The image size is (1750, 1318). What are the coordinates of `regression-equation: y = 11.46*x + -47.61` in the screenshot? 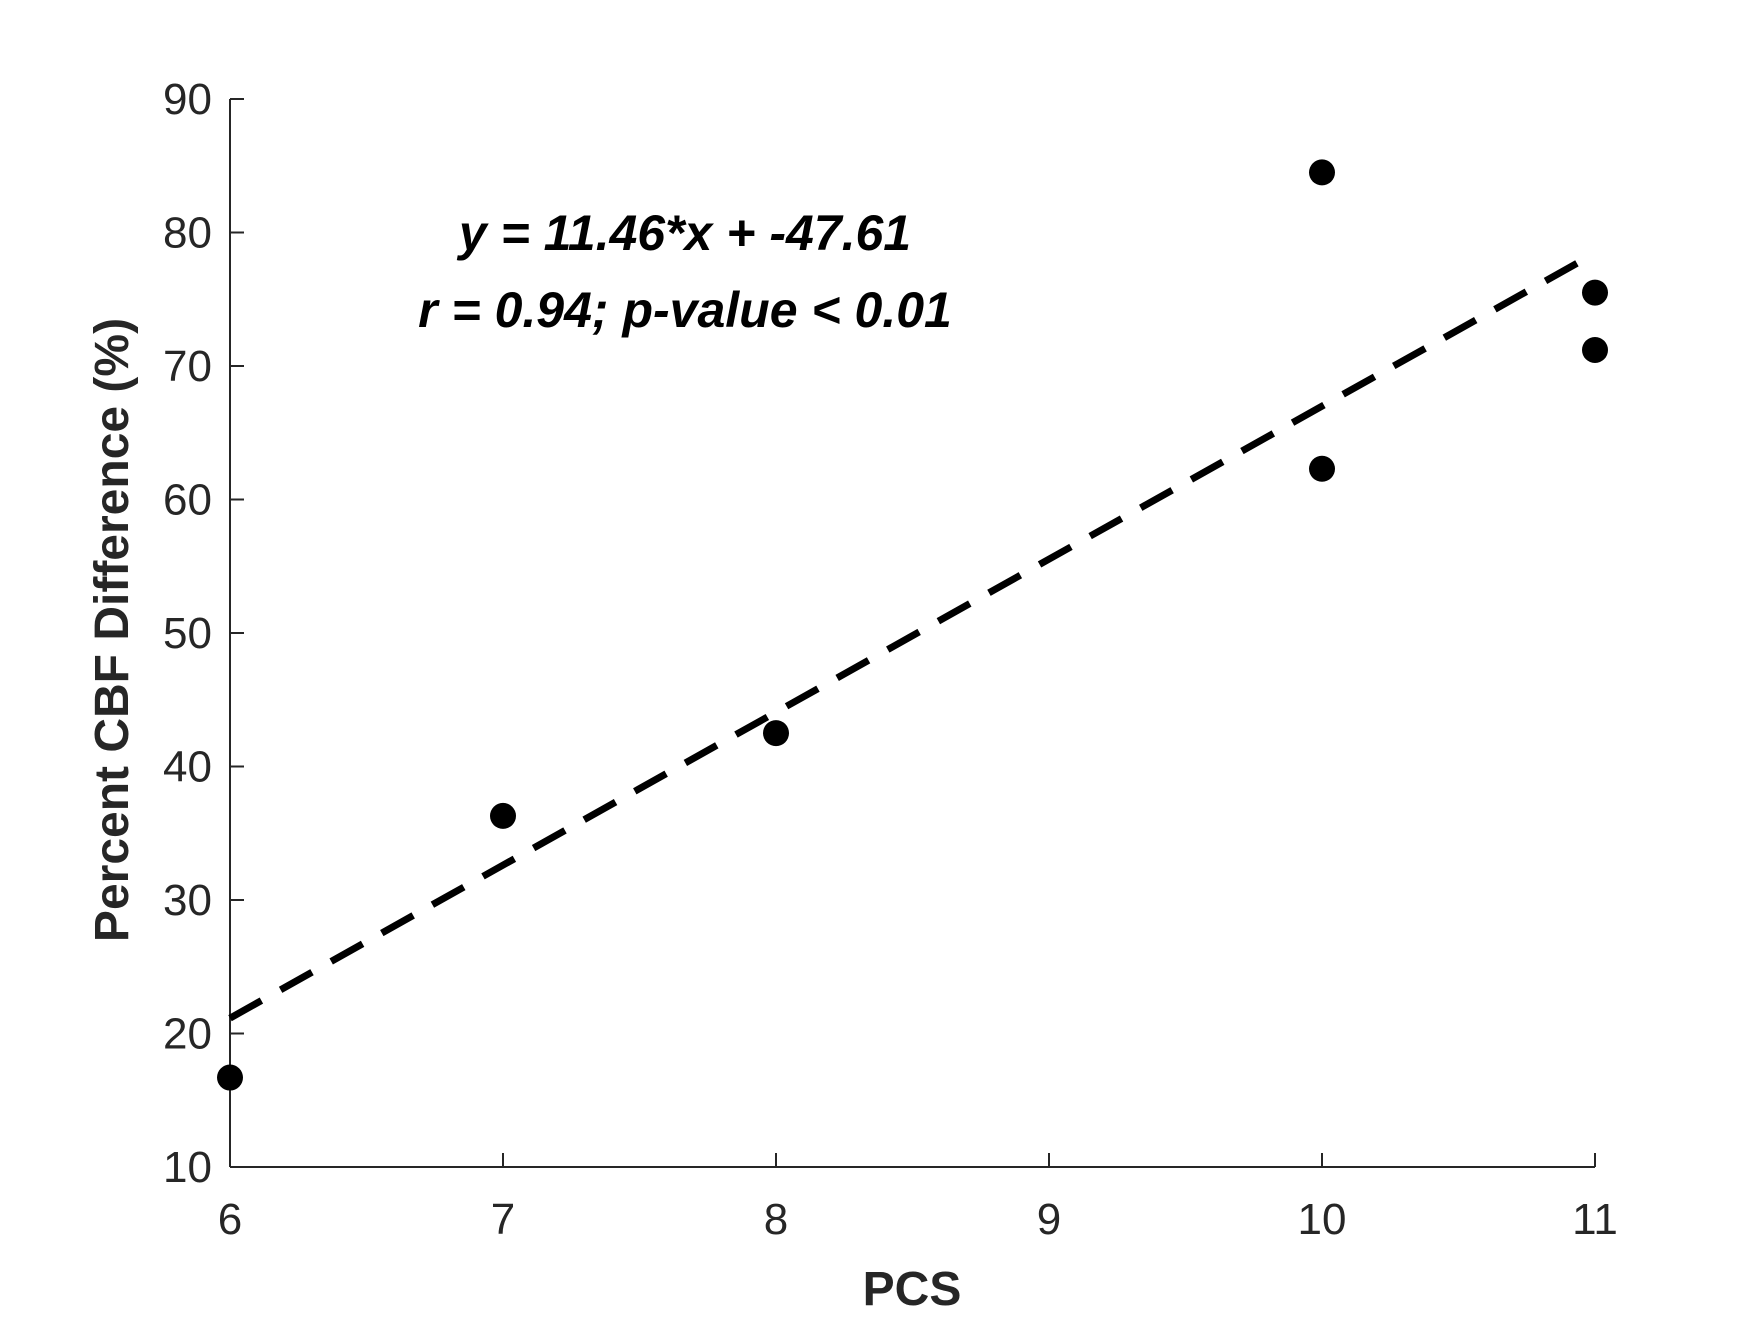 It's located at (683, 233).